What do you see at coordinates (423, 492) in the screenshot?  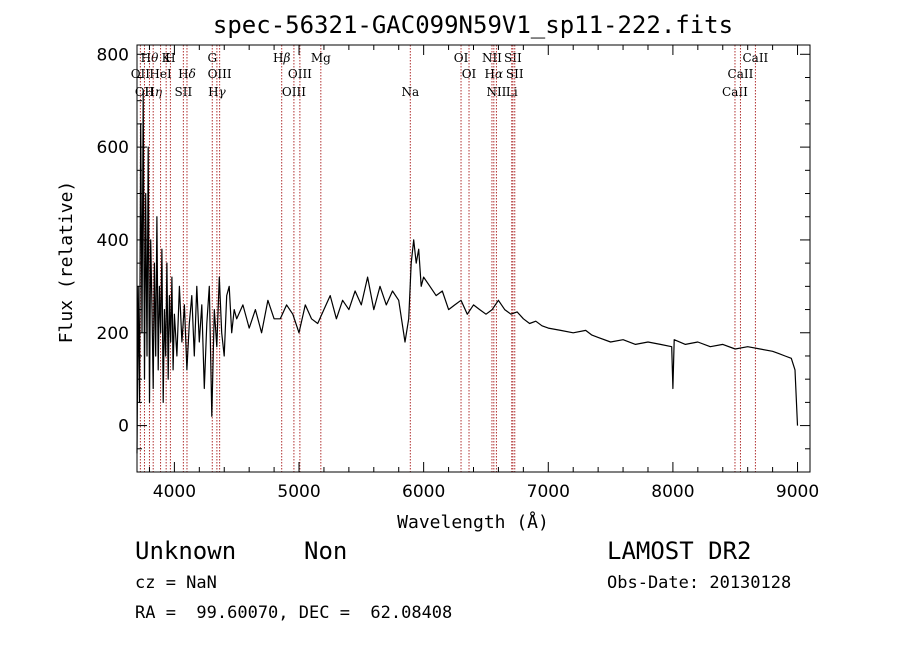 I see `x-tick-label: 6000` at bounding box center [423, 492].